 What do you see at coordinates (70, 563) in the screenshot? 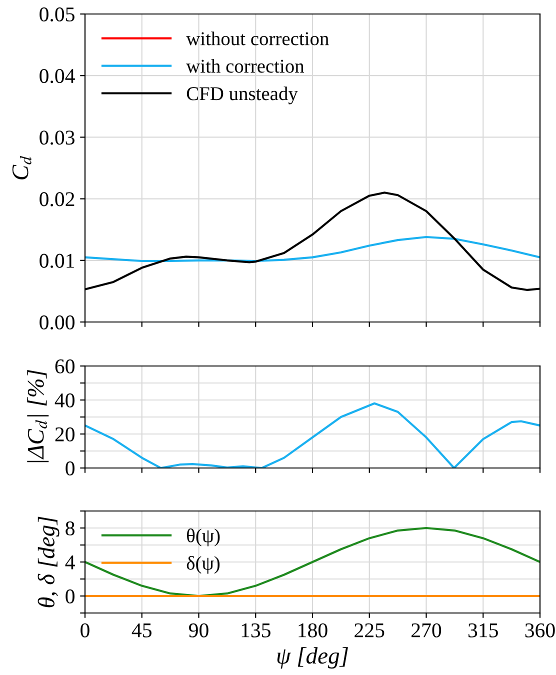
I see `y-tick-label: 4` at bounding box center [70, 563].